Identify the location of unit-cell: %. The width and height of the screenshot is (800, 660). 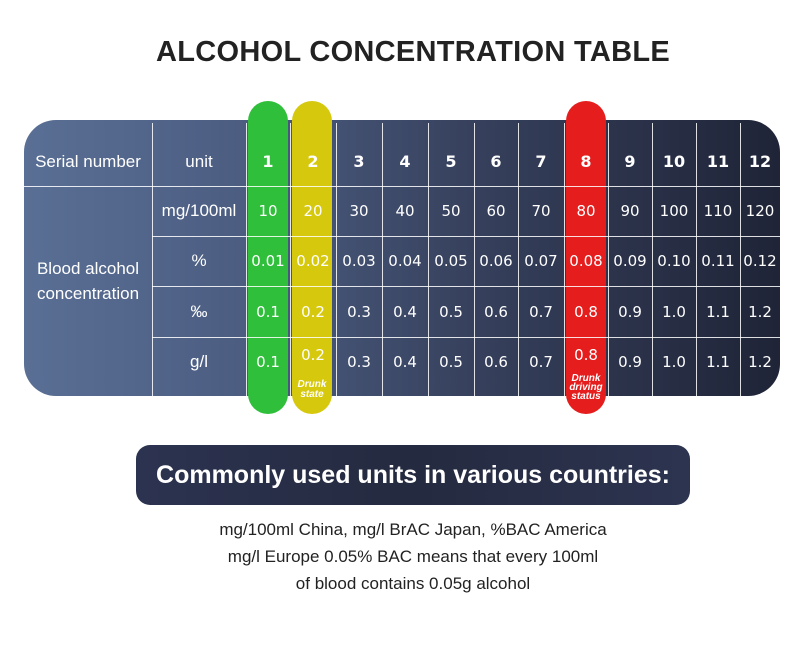
(199, 260).